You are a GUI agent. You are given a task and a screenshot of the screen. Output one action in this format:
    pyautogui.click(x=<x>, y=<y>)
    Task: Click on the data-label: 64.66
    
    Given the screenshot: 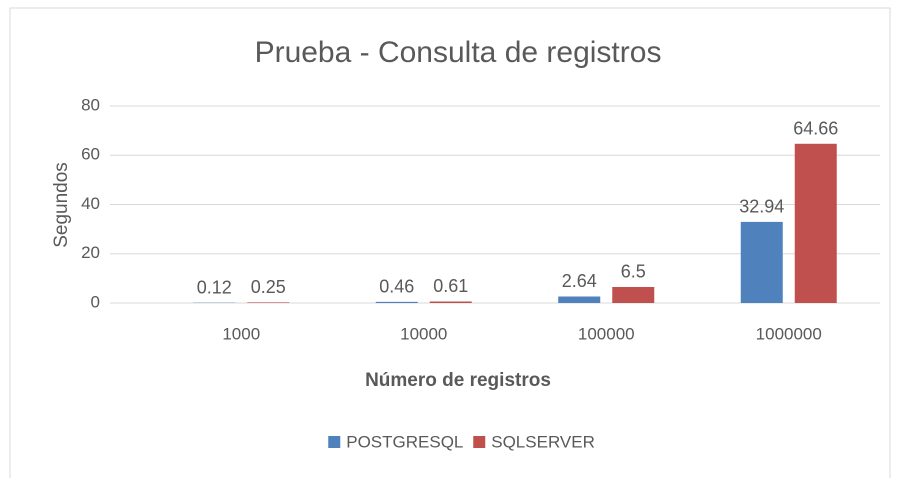 What is the action you would take?
    pyautogui.click(x=815, y=129)
    